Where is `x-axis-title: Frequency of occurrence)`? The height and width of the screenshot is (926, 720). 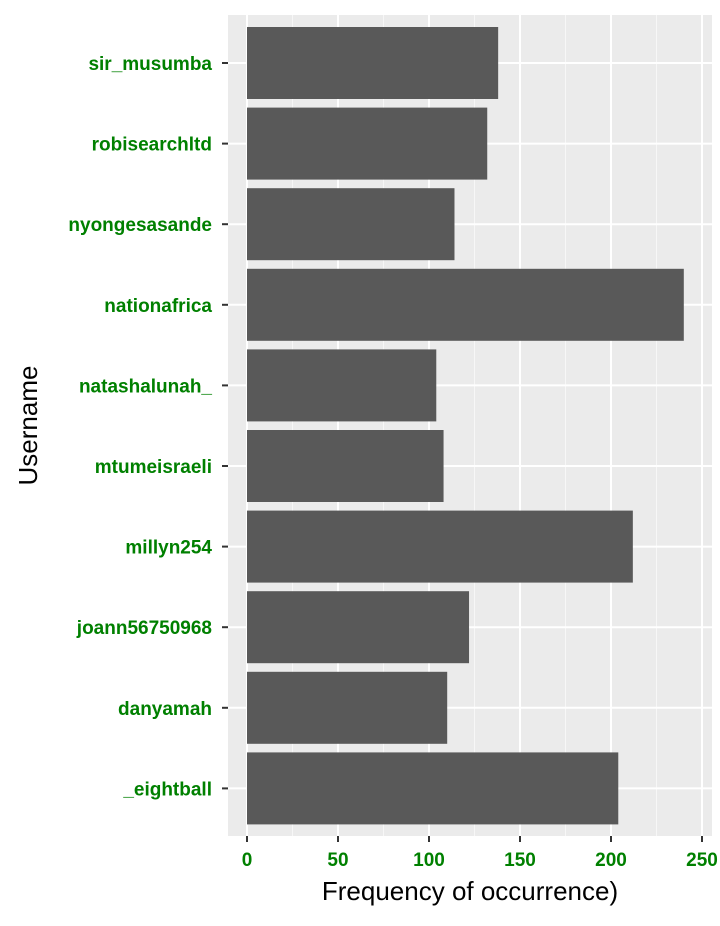
x-axis-title: Frequency of occurrence) is located at coordinates (470, 891).